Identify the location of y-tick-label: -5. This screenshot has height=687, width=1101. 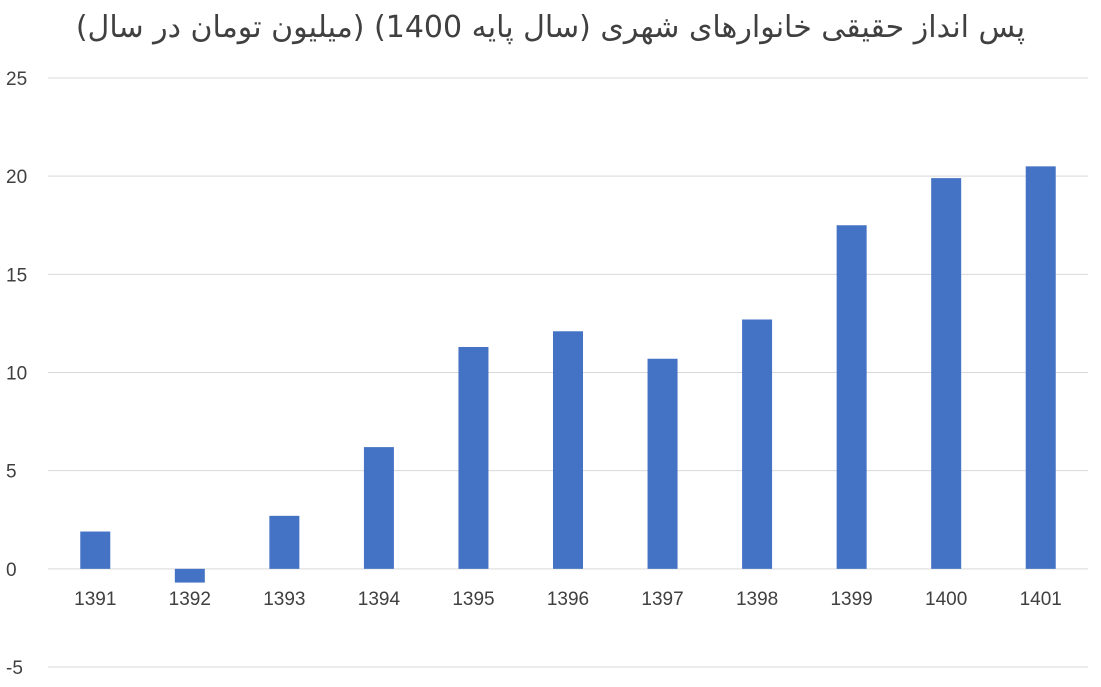
(14, 668).